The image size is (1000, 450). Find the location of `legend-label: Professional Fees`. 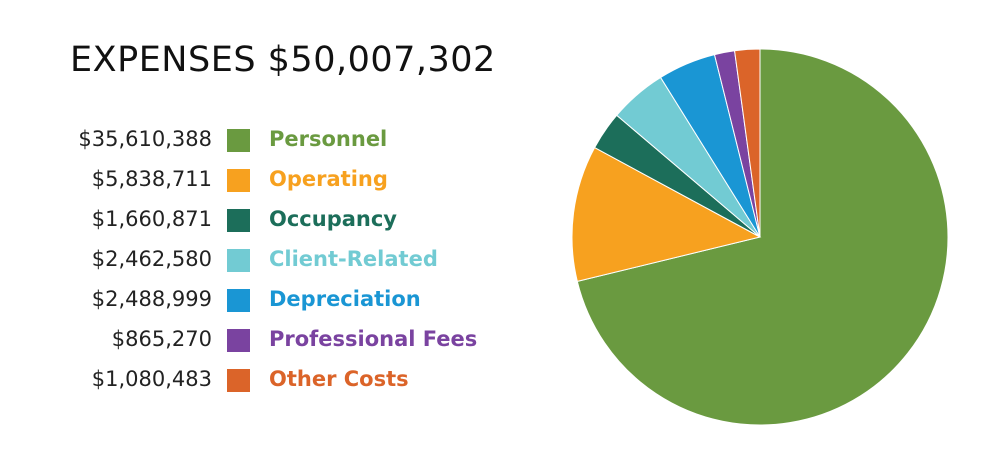

legend-label: Professional Fees is located at coordinates (373, 339).